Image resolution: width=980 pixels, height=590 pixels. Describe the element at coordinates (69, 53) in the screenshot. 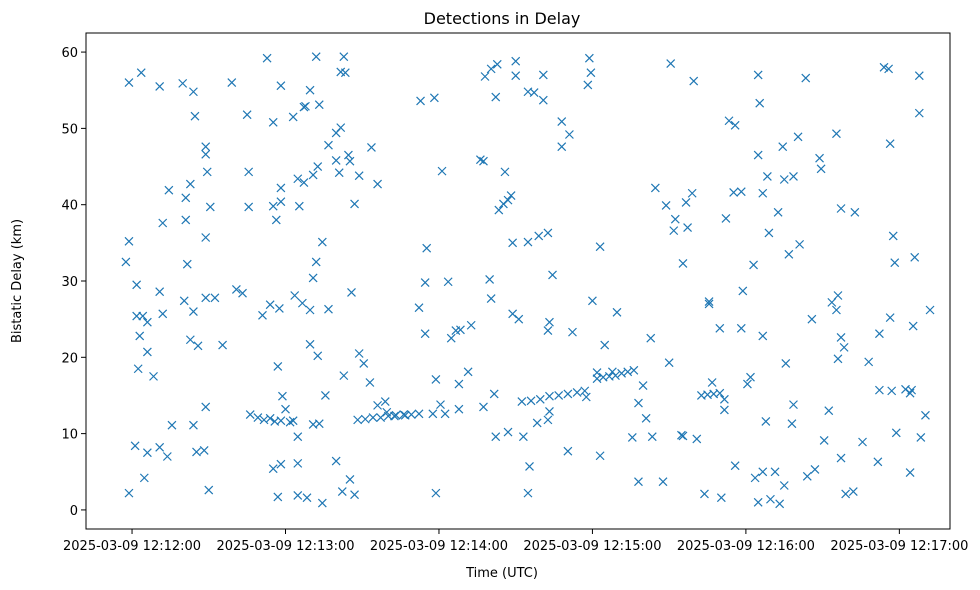

I see `y-tick-label: 60` at that location.